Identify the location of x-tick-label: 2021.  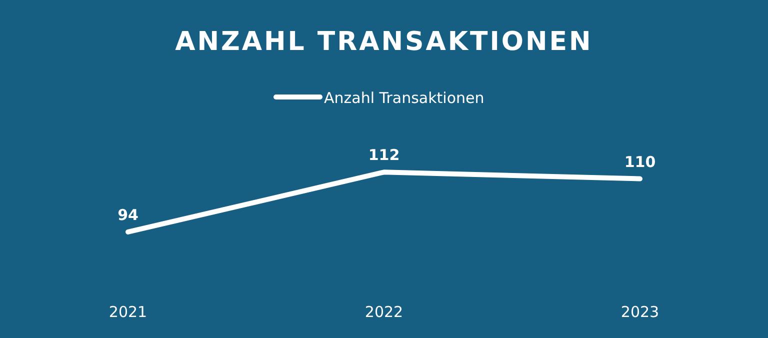
(128, 312).